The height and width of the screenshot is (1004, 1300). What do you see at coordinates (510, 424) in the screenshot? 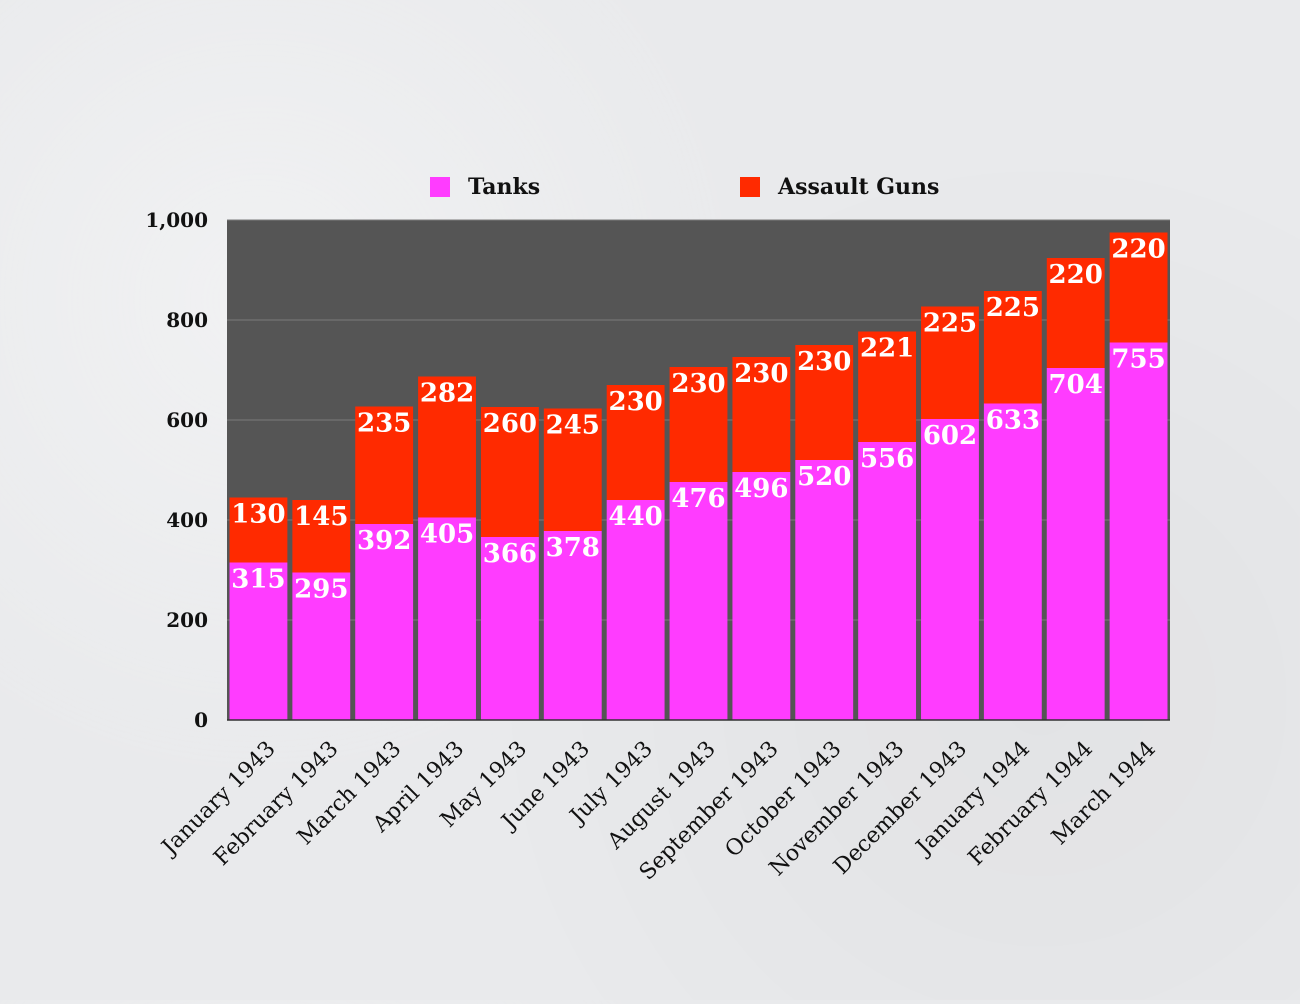
I see `data-label-assault-guns: 260` at bounding box center [510, 424].